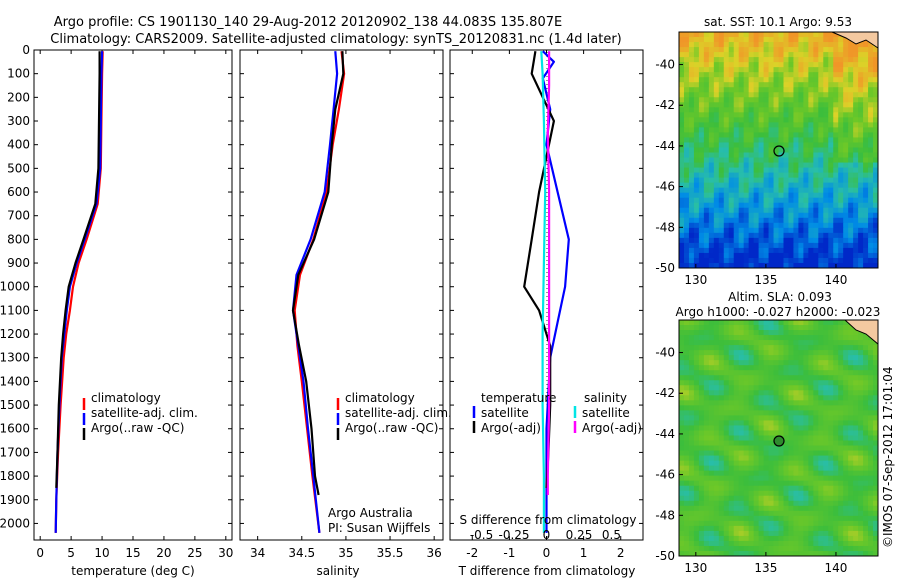 This screenshot has width=900, height=580. I want to click on s-tick-label: -0.25, so click(513, 535).